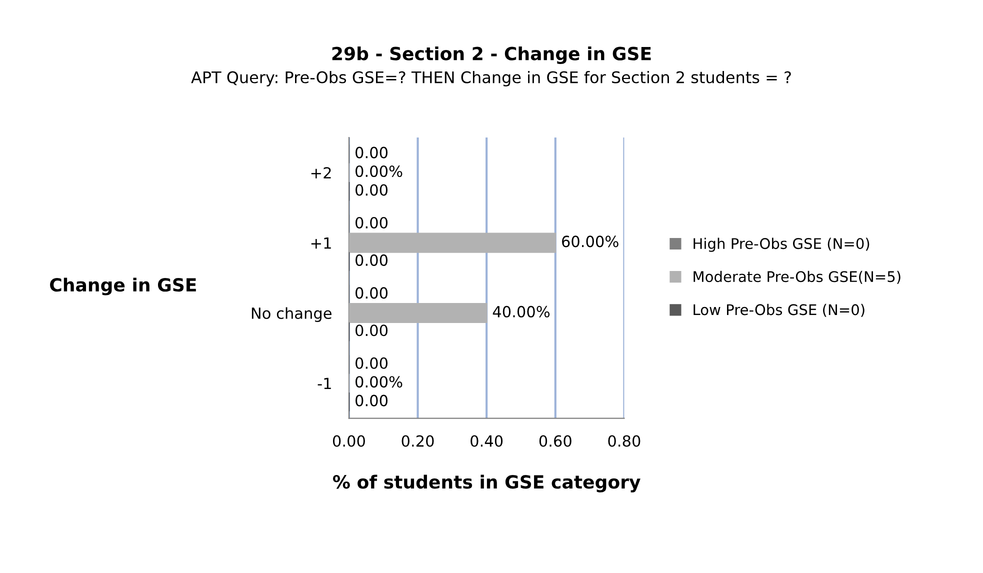 The image size is (983, 573). Describe the element at coordinates (779, 310) in the screenshot. I see `legend-label: Low Pre-Obs GSE (N=0)` at that location.